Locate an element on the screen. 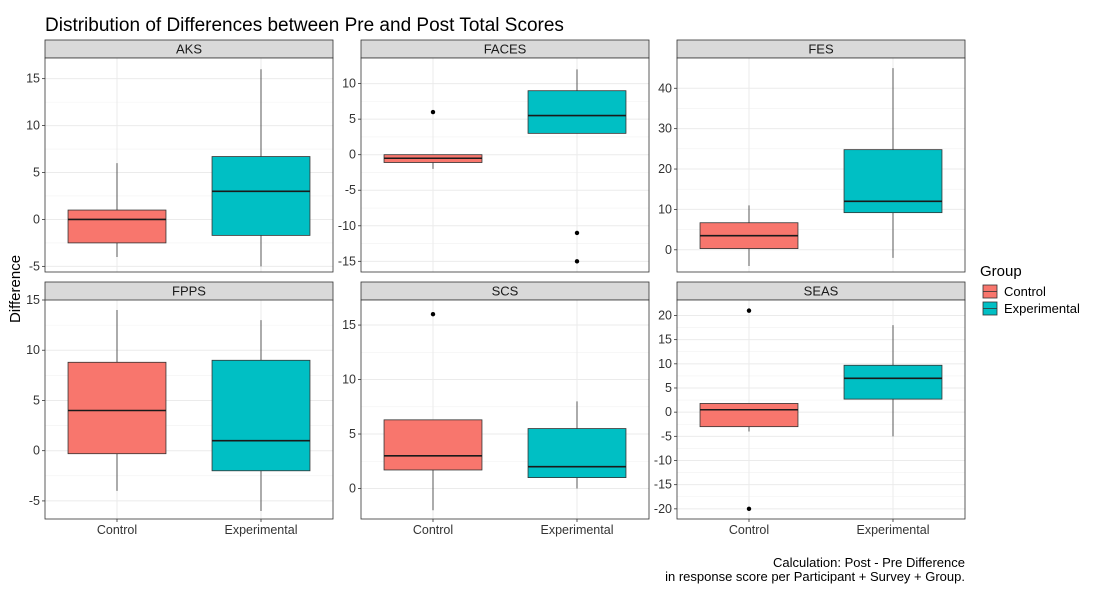  box-aks-experimental is located at coordinates (261, 168).